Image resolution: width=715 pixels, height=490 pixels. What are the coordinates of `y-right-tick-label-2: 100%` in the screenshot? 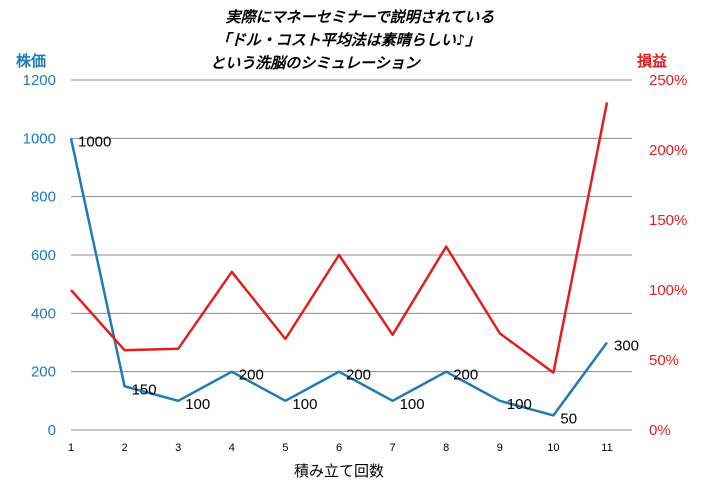 It's located at (668, 290).